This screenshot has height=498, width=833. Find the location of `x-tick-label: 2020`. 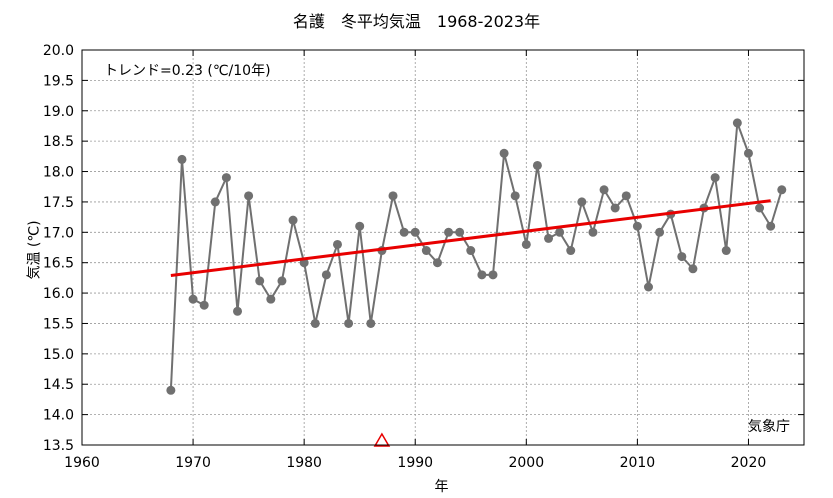

x-tick-label: 2020 is located at coordinates (749, 463).